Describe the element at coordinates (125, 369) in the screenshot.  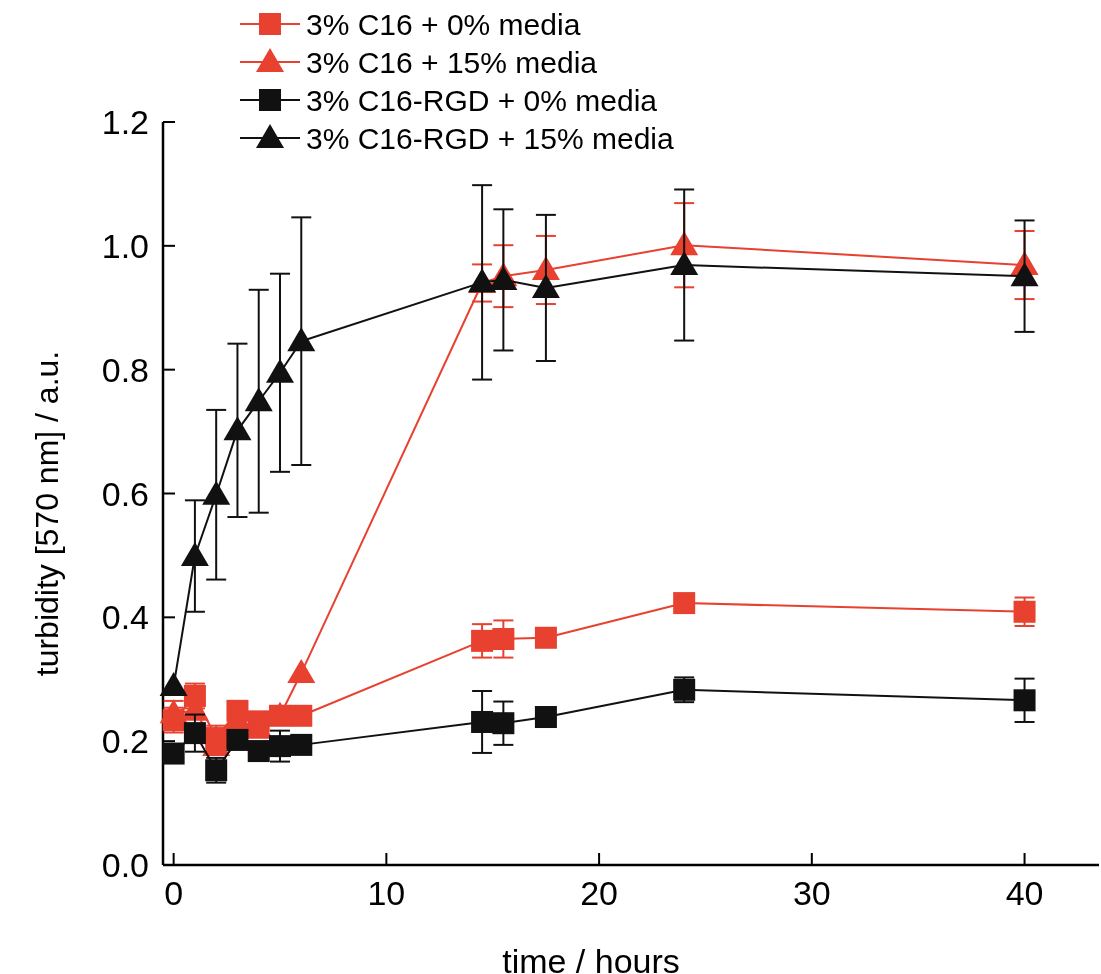
I see `y-tick-label: 0.8` at that location.